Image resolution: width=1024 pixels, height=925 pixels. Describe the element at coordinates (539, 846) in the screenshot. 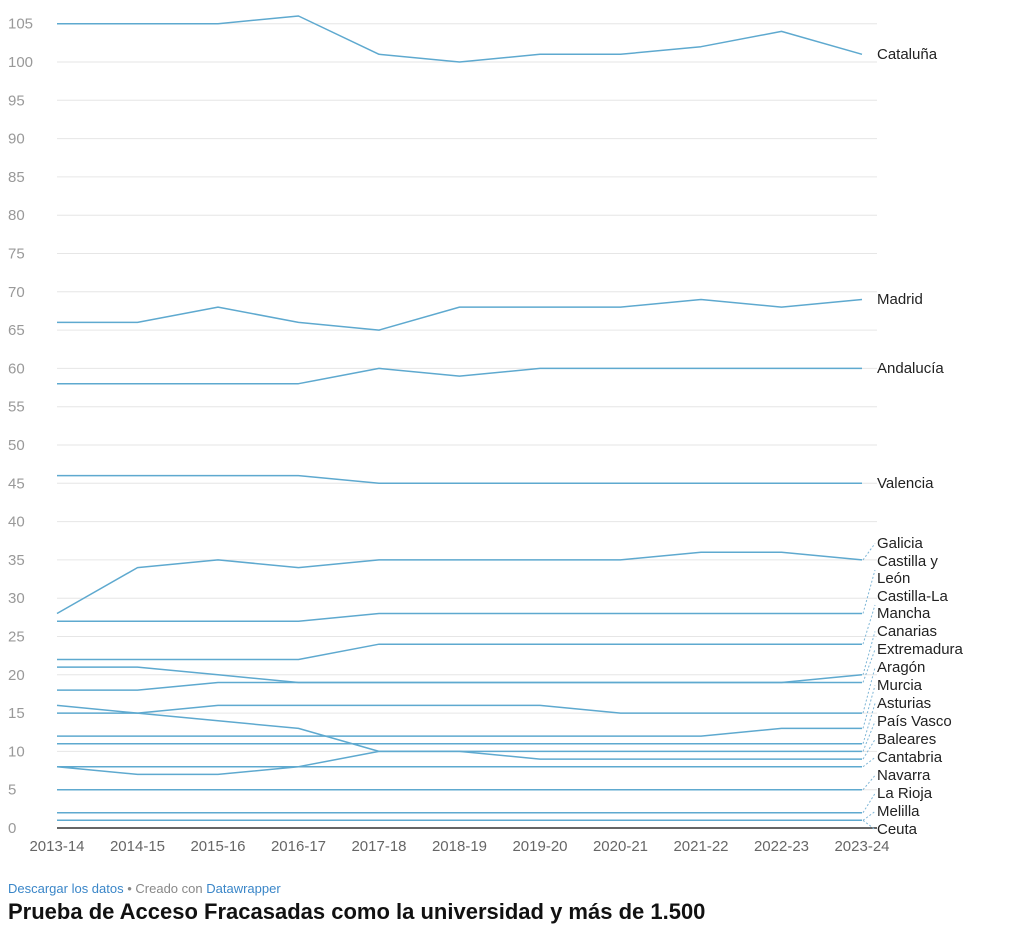

I see `x-tick-label: 2019-20` at that location.